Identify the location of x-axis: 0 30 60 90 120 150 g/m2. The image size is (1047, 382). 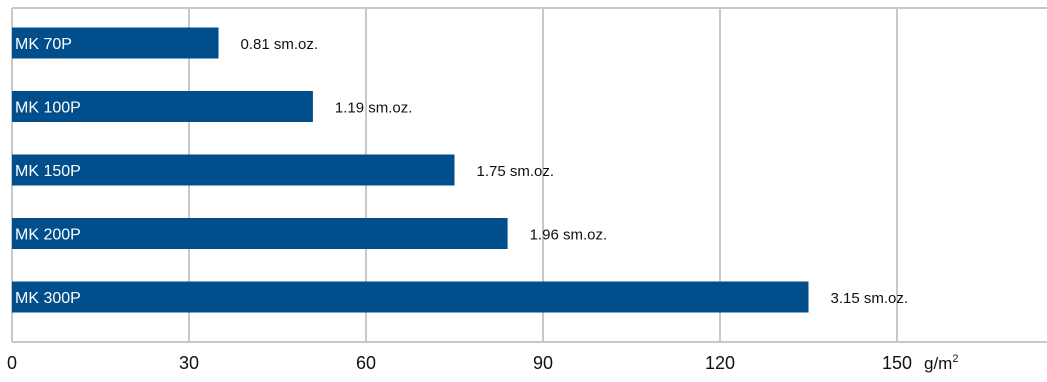
(482, 363).